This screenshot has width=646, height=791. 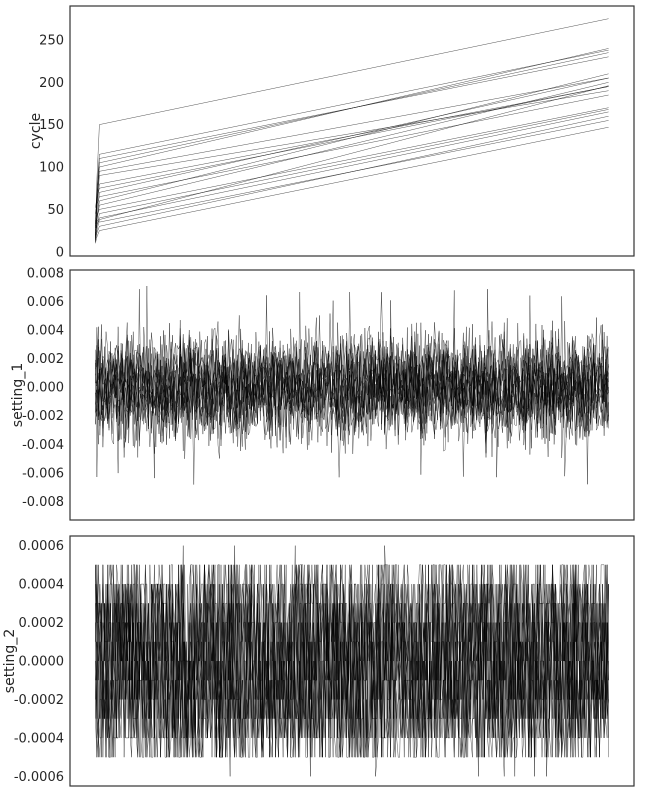 I want to click on y-tick-labels-cycle: 0 50 100 150 200 250, so click(x=51, y=146).